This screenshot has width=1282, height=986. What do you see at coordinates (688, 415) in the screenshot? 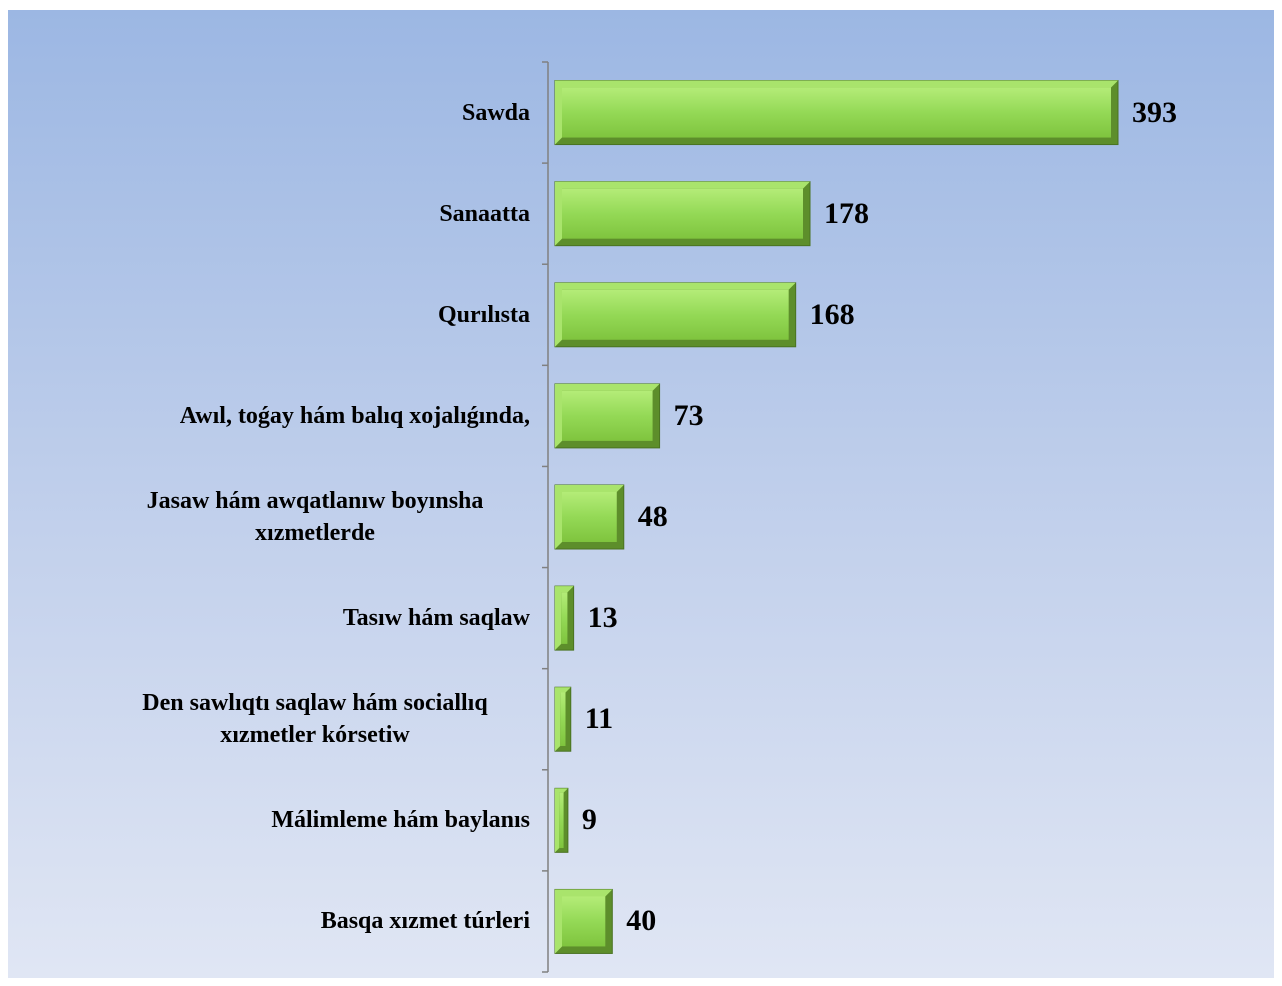
I see `value-label: 73` at bounding box center [688, 415].